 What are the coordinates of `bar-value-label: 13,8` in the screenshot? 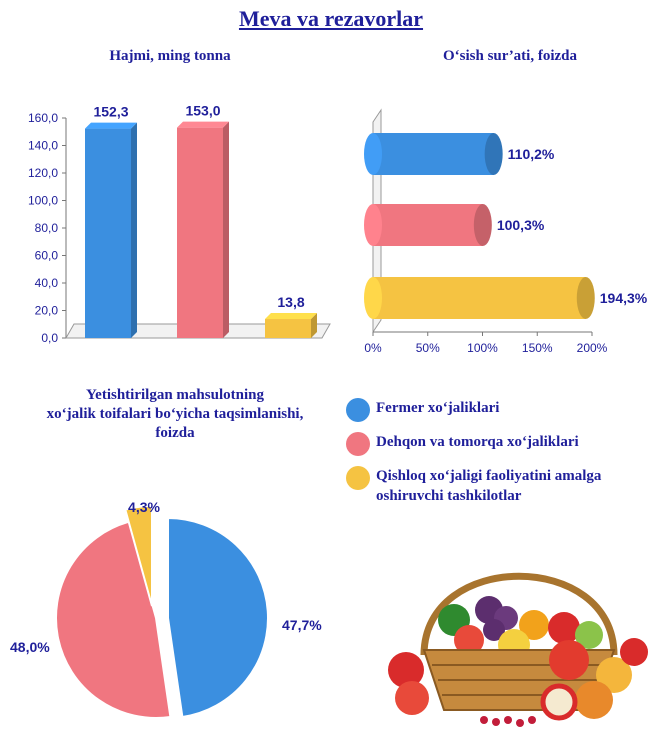 It's located at (290, 302).